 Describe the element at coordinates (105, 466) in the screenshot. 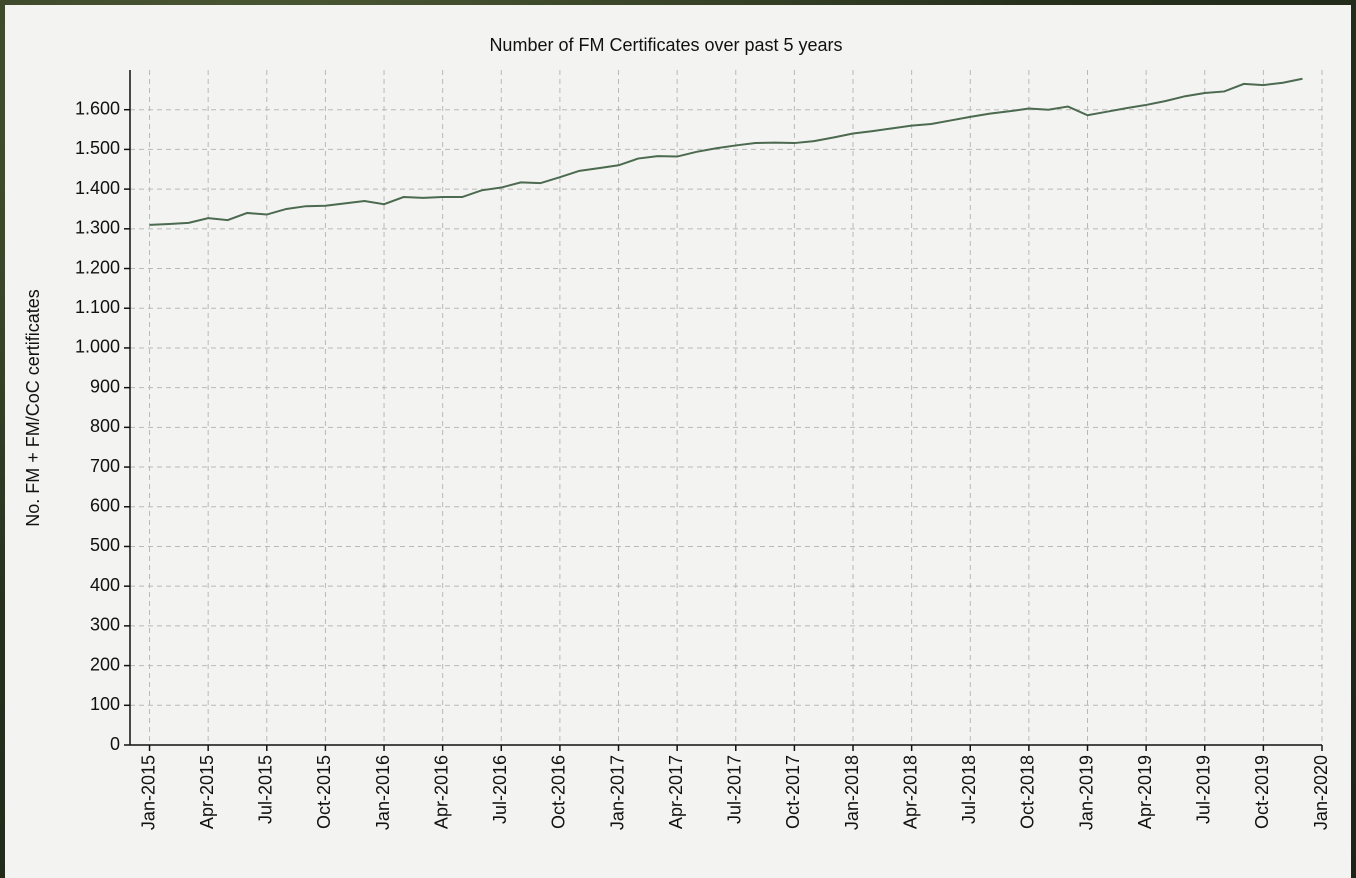

I see `y-tick-label: 700` at that location.